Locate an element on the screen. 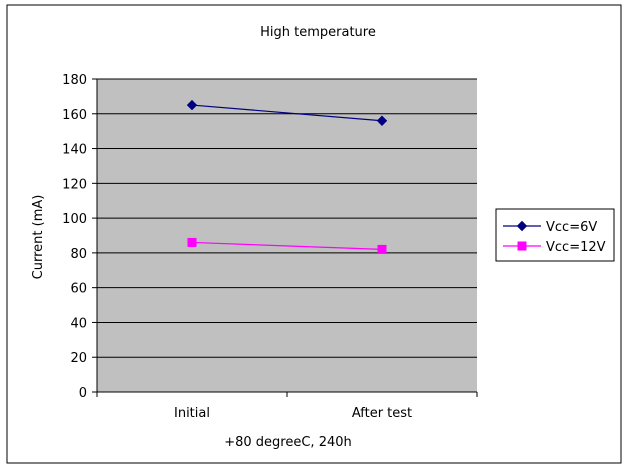 This screenshot has height=470, width=629. x-tick-label: After test is located at coordinates (382, 413).